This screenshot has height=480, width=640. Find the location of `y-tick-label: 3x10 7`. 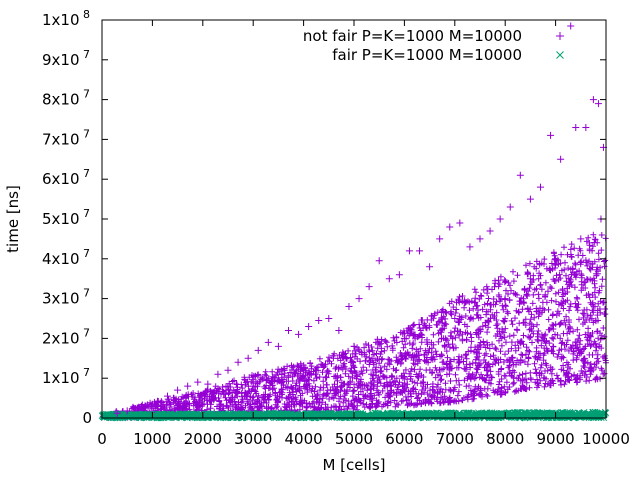

y-tick-label: 3x10 7 is located at coordinates (66, 297).